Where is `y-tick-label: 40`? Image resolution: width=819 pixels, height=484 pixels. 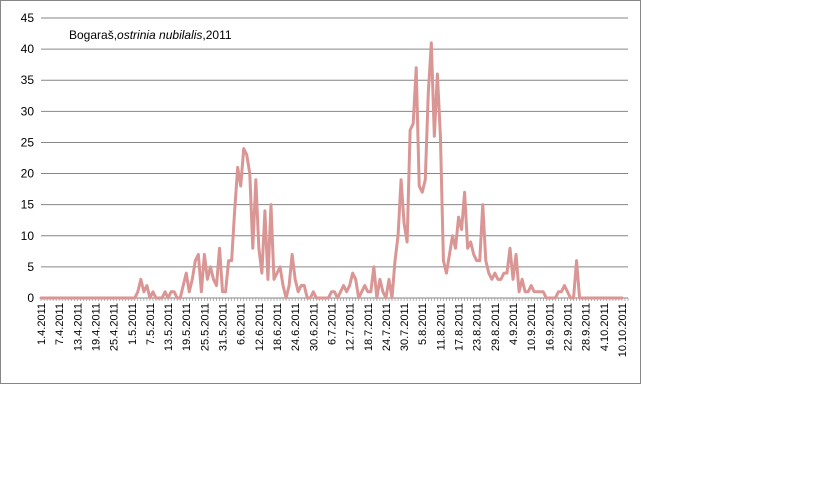
y-tick-label: 40 is located at coordinates (28, 49).